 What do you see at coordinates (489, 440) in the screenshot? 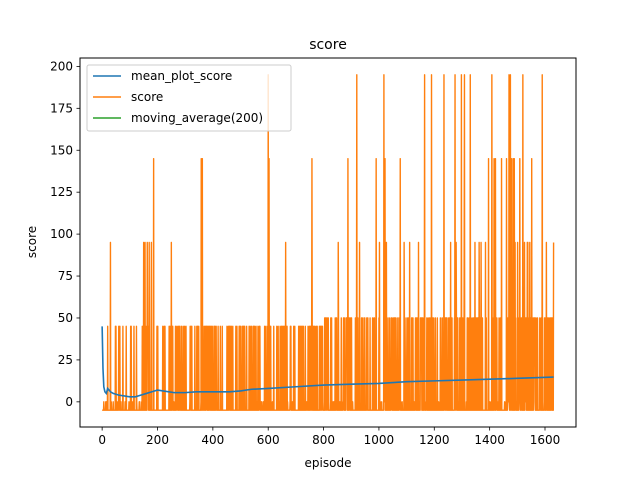
I see `x-tick-label: 1400` at bounding box center [489, 440].